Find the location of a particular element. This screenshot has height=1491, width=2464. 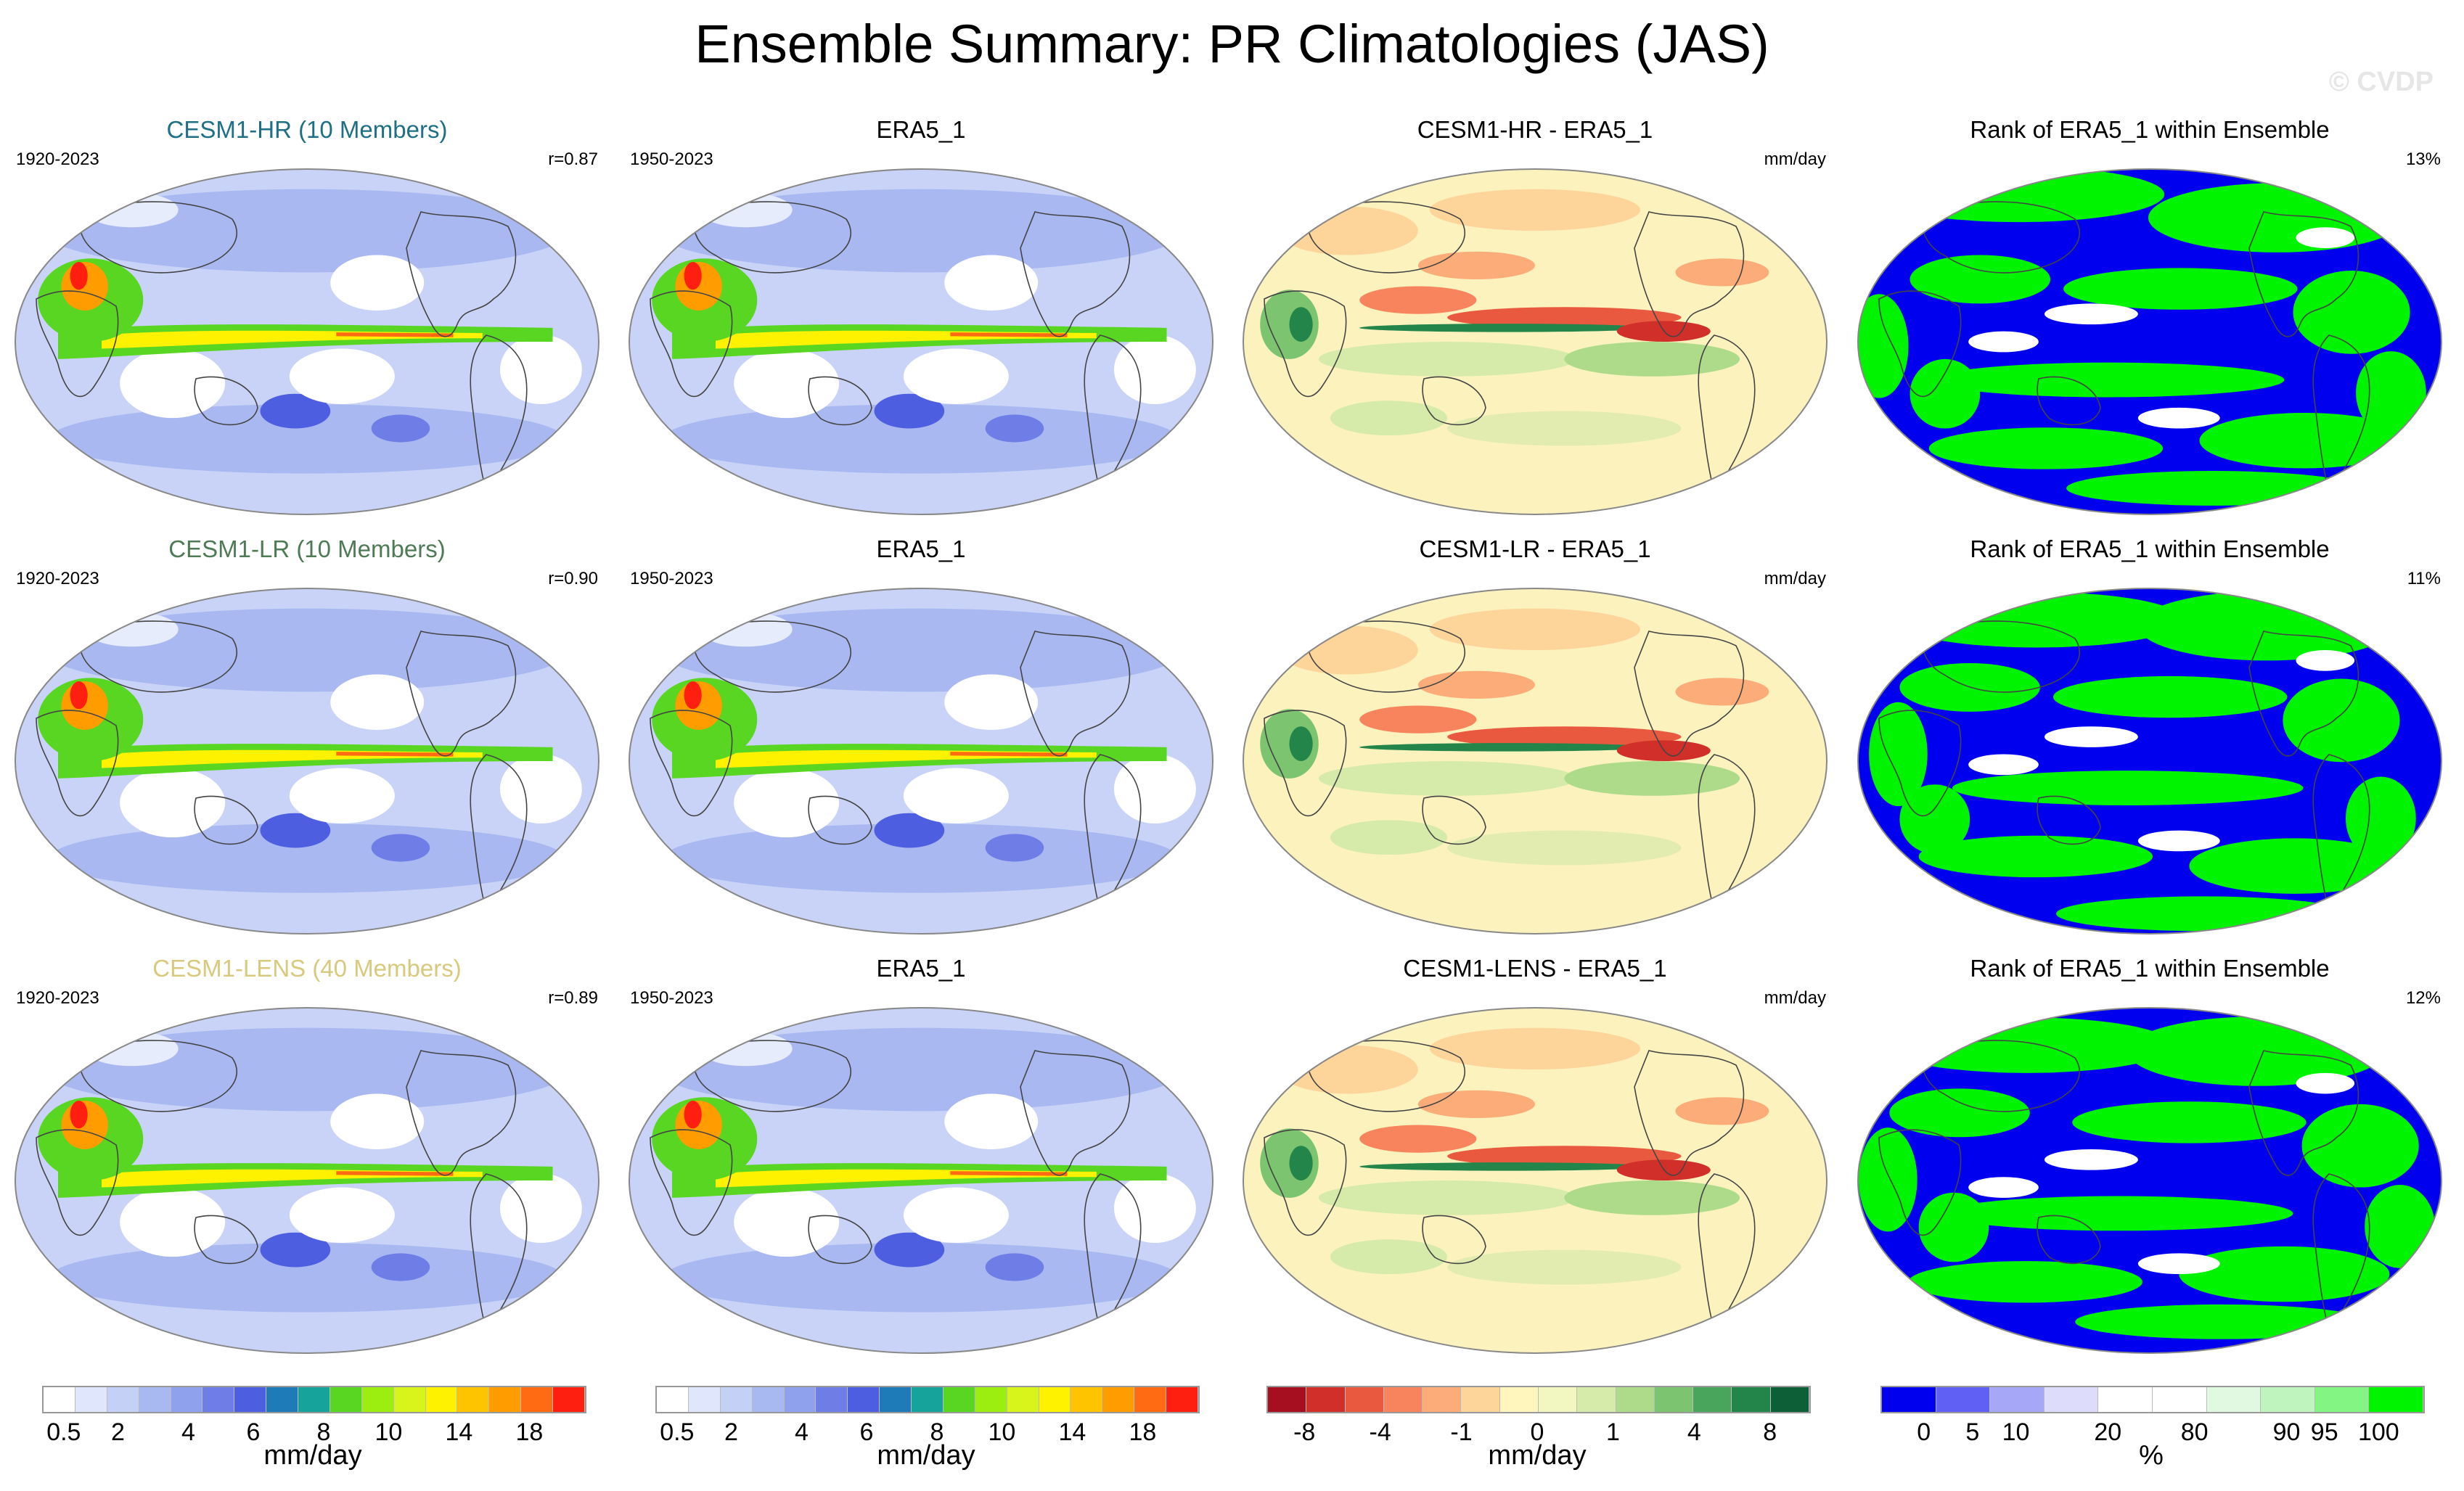

model-panel-title: CESM1-LENS (40 Members) is located at coordinates (307, 968).